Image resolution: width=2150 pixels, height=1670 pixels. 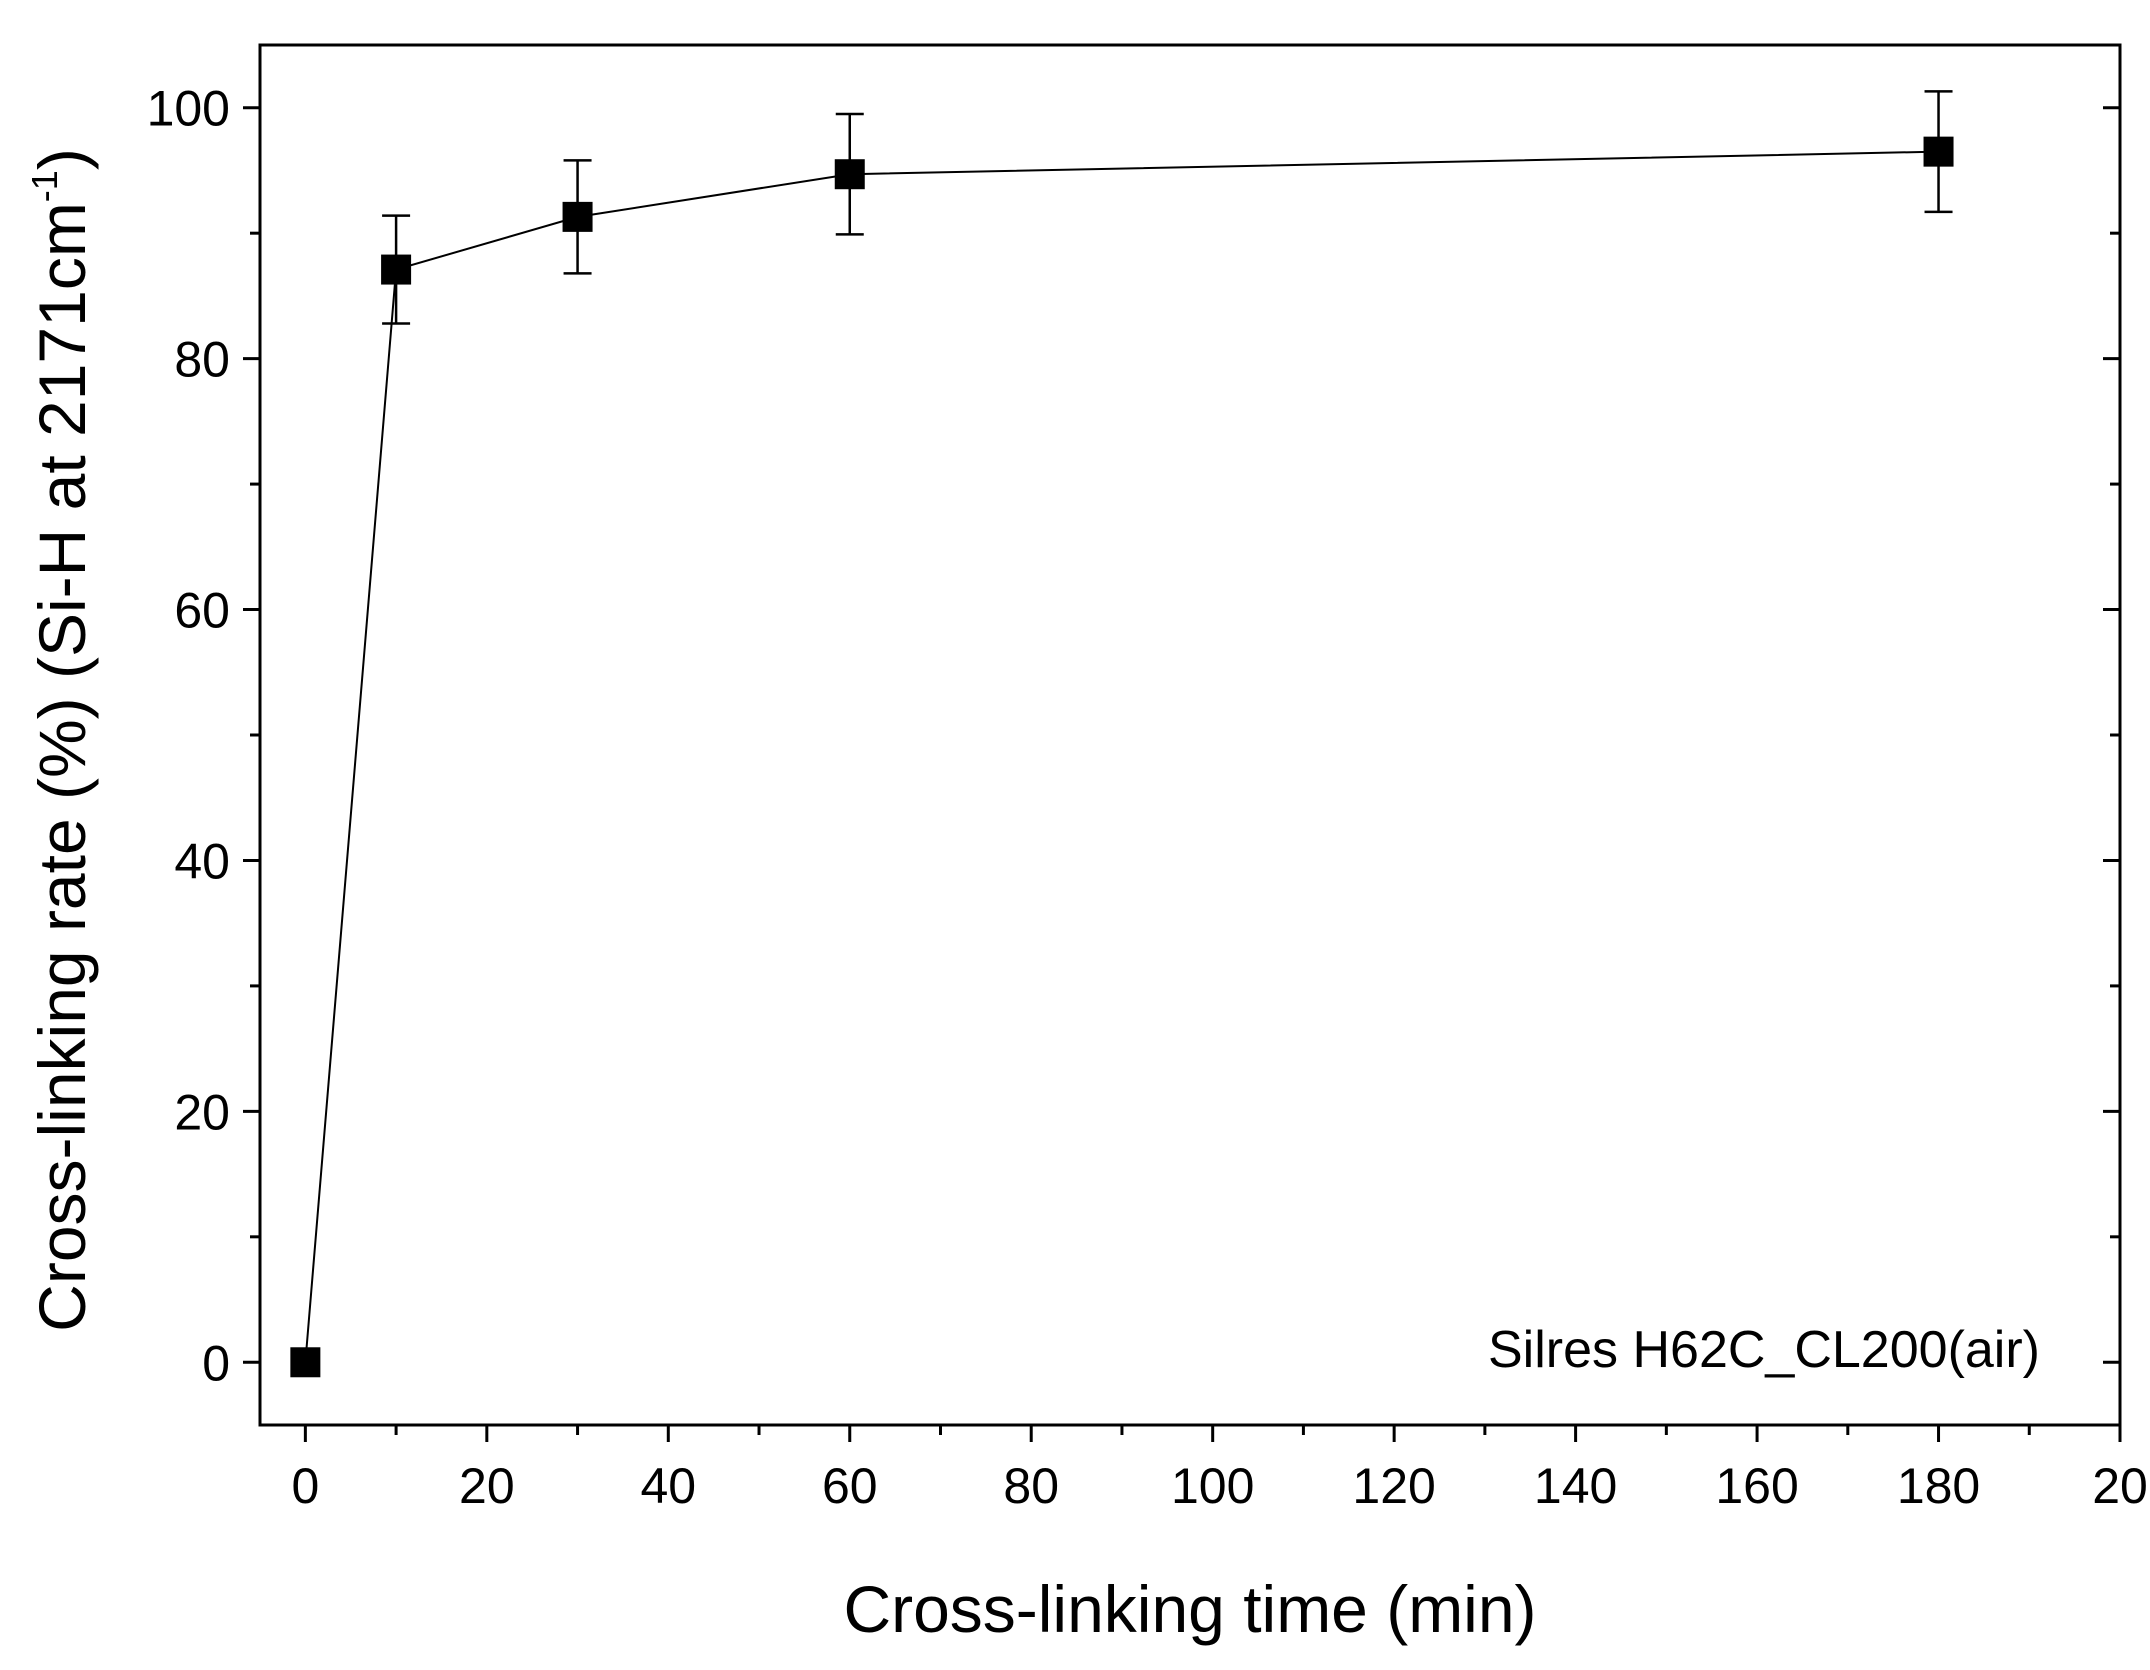 What do you see at coordinates (202, 611) in the screenshot?
I see `y-tick-label: 60` at bounding box center [202, 611].